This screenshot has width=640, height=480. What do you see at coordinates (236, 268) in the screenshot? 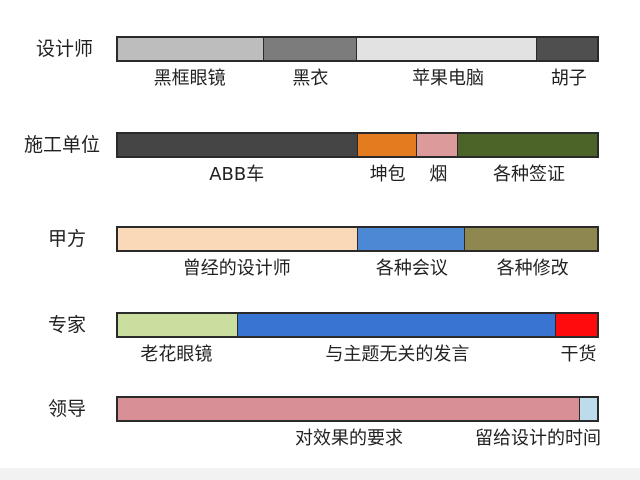
I see `segment-label: 曾经的设计师` at bounding box center [236, 268].